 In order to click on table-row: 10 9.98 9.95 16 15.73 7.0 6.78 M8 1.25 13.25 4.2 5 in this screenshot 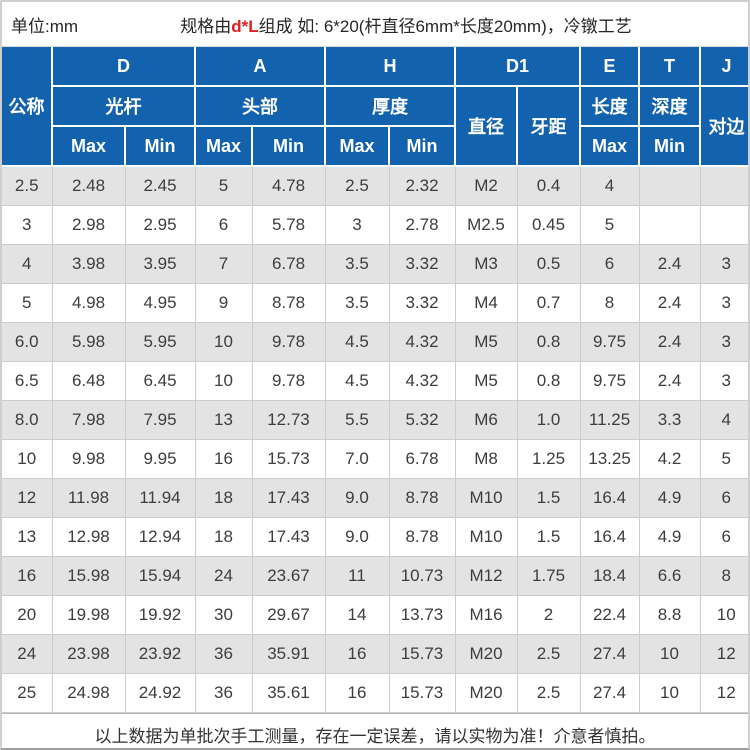, I will do `click(375, 459)`.